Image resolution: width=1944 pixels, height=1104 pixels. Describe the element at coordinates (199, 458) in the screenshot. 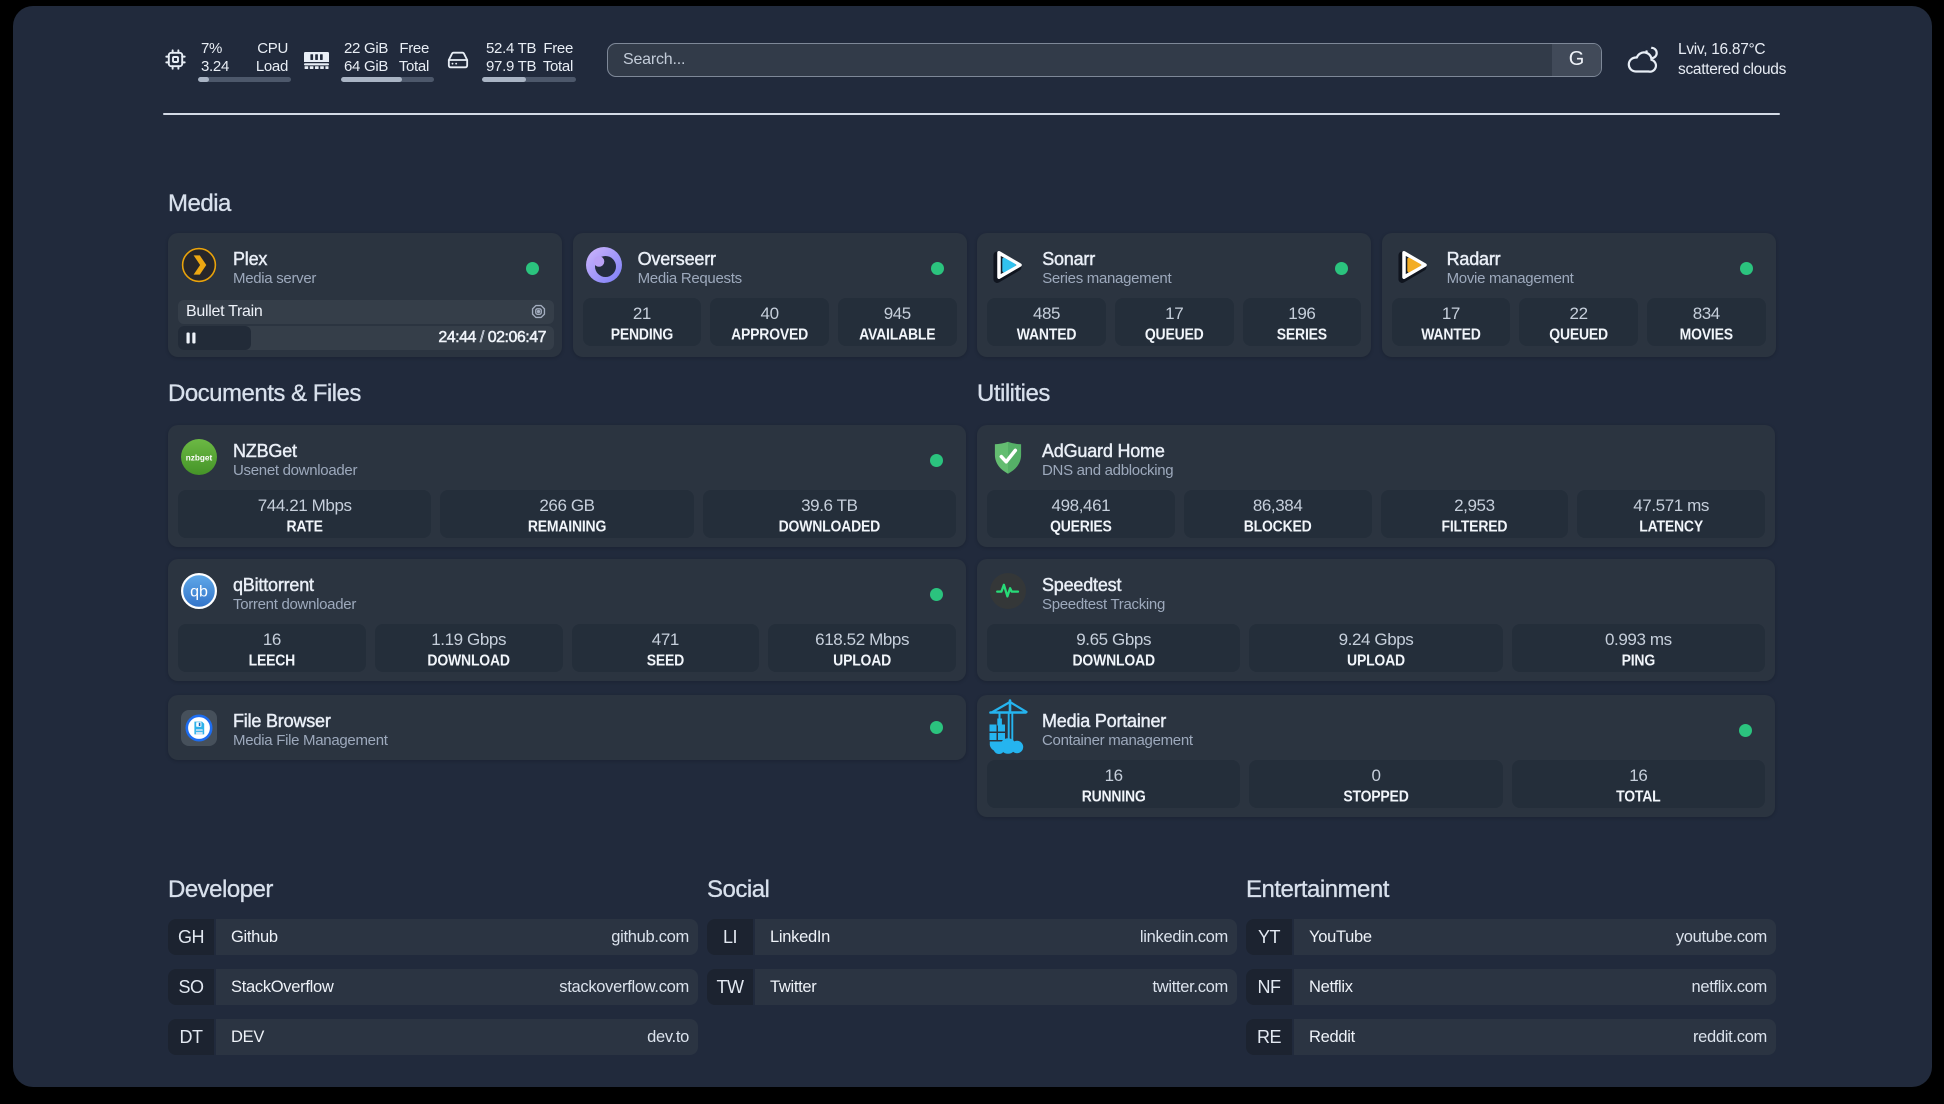

I see `svg-text: nzbget` at that location.